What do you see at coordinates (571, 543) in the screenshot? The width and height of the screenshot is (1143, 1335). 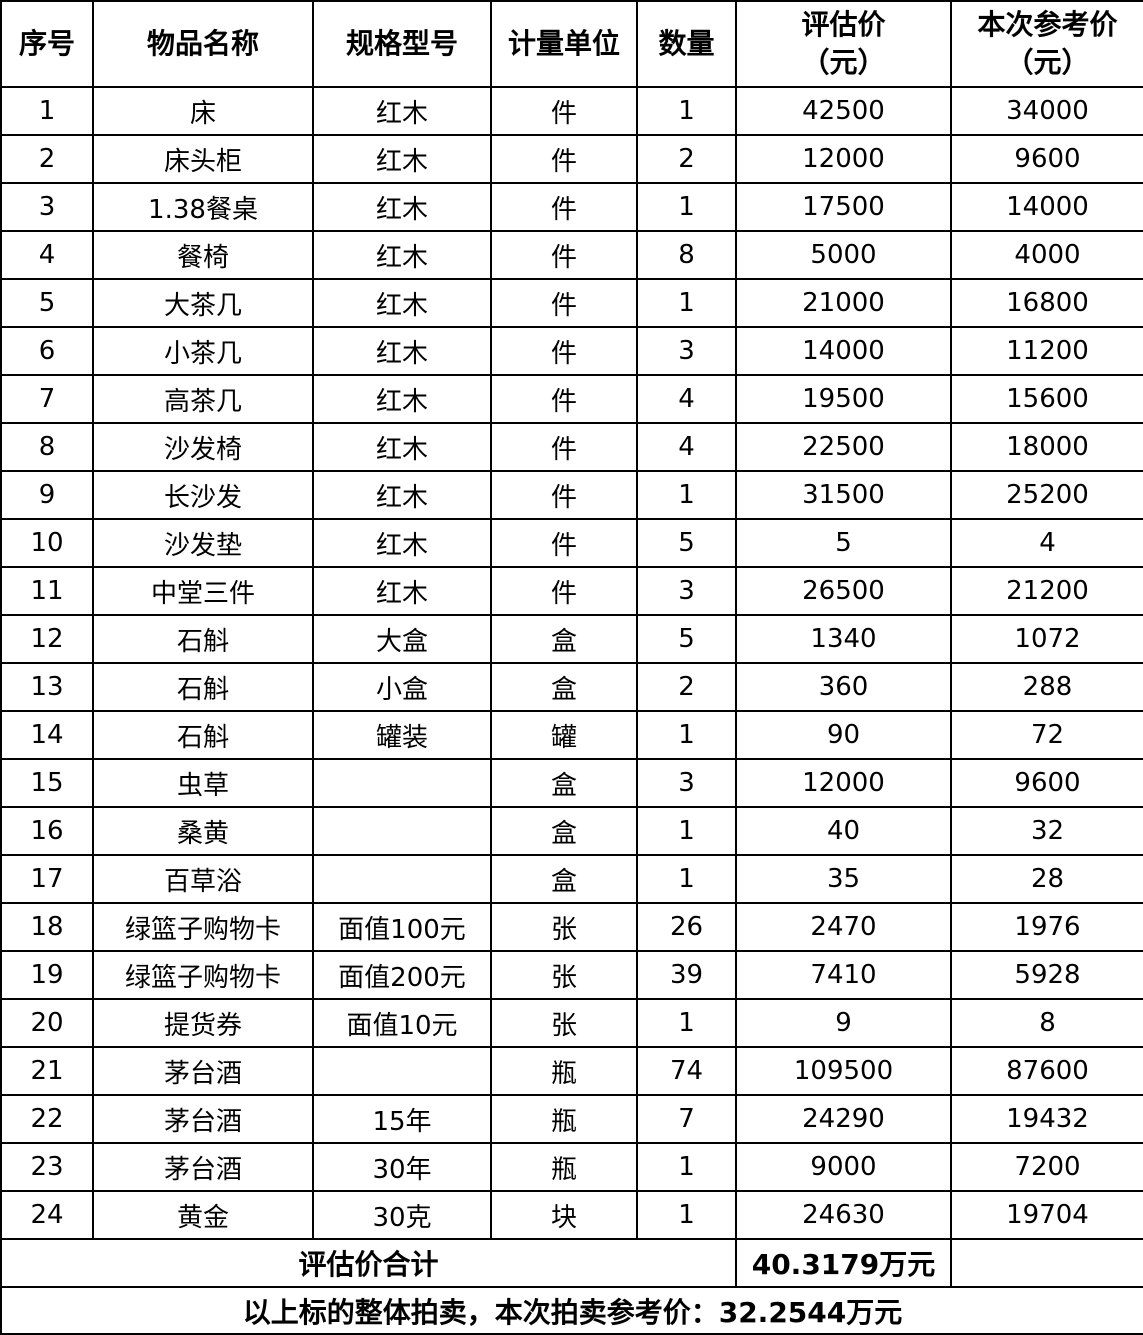 I see `table-row: 10 沙发垫 红木件 5 5 4` at bounding box center [571, 543].